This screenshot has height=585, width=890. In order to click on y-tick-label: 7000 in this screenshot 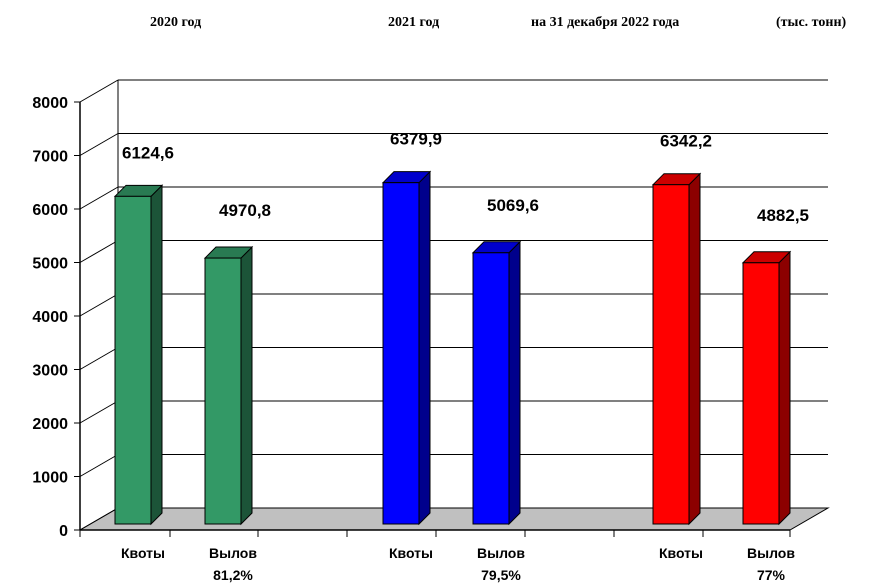, I will do `click(50, 157)`.